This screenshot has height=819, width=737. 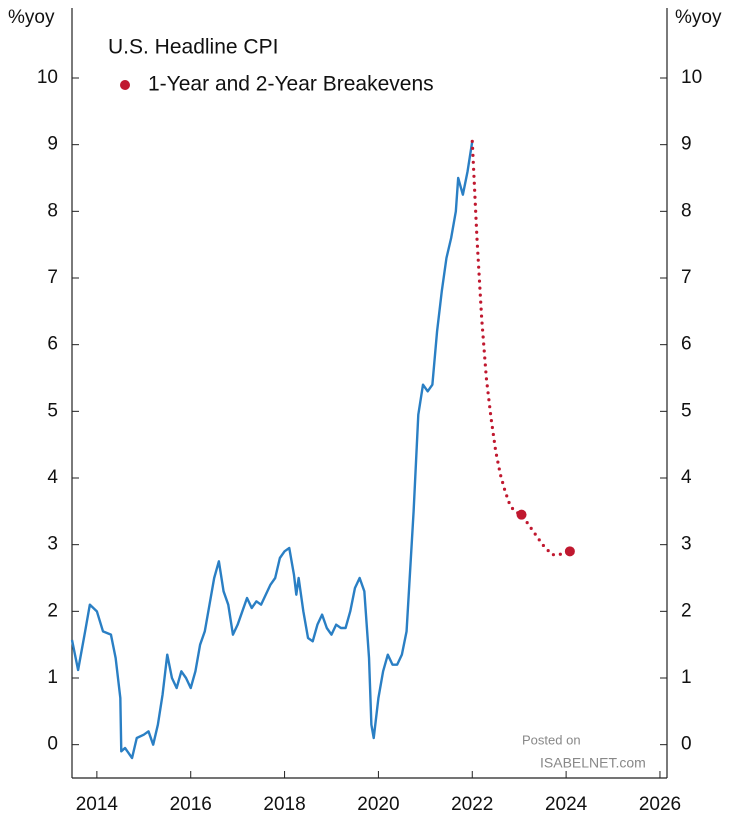 I want to click on y-tick-label: 4, so click(x=52, y=477).